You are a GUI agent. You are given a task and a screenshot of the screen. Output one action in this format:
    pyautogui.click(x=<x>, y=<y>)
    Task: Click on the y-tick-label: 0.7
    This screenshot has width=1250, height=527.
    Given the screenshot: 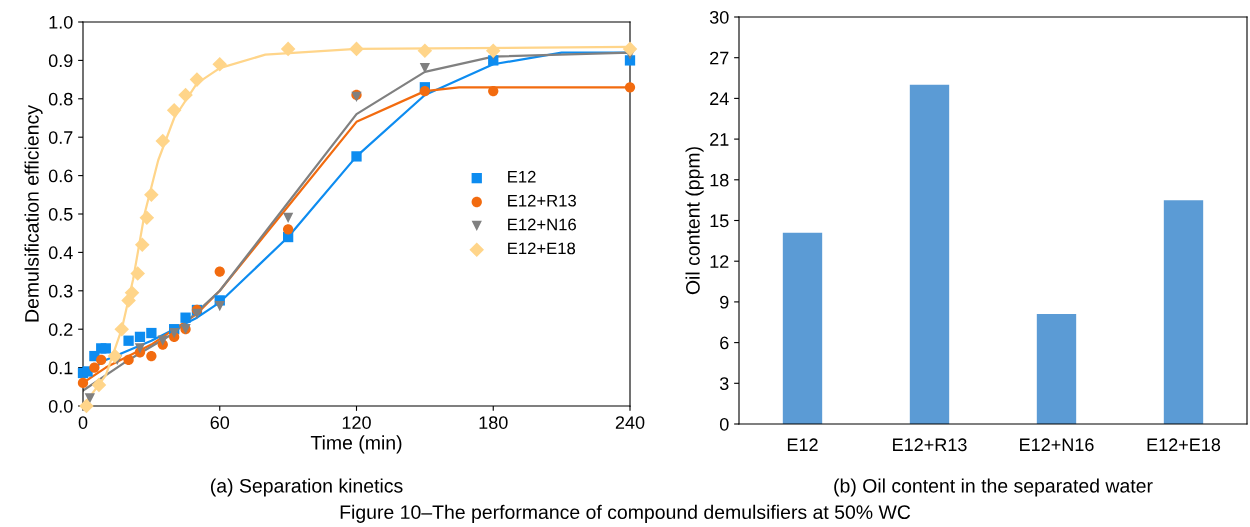 What is the action you would take?
    pyautogui.click(x=60, y=137)
    